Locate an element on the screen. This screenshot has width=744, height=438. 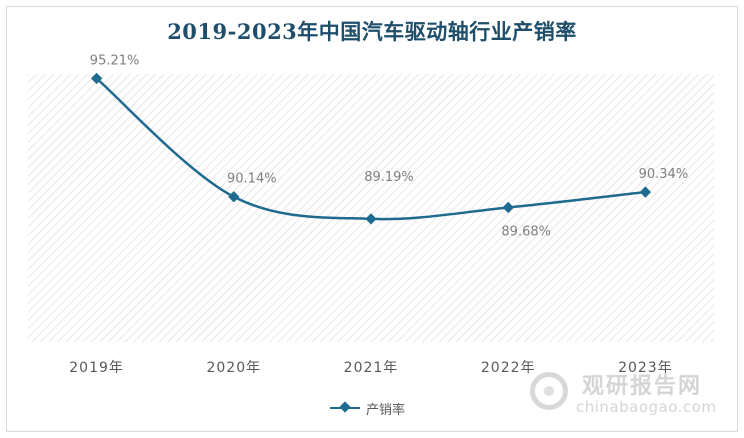
data-label: 90.34% is located at coordinates (664, 174).